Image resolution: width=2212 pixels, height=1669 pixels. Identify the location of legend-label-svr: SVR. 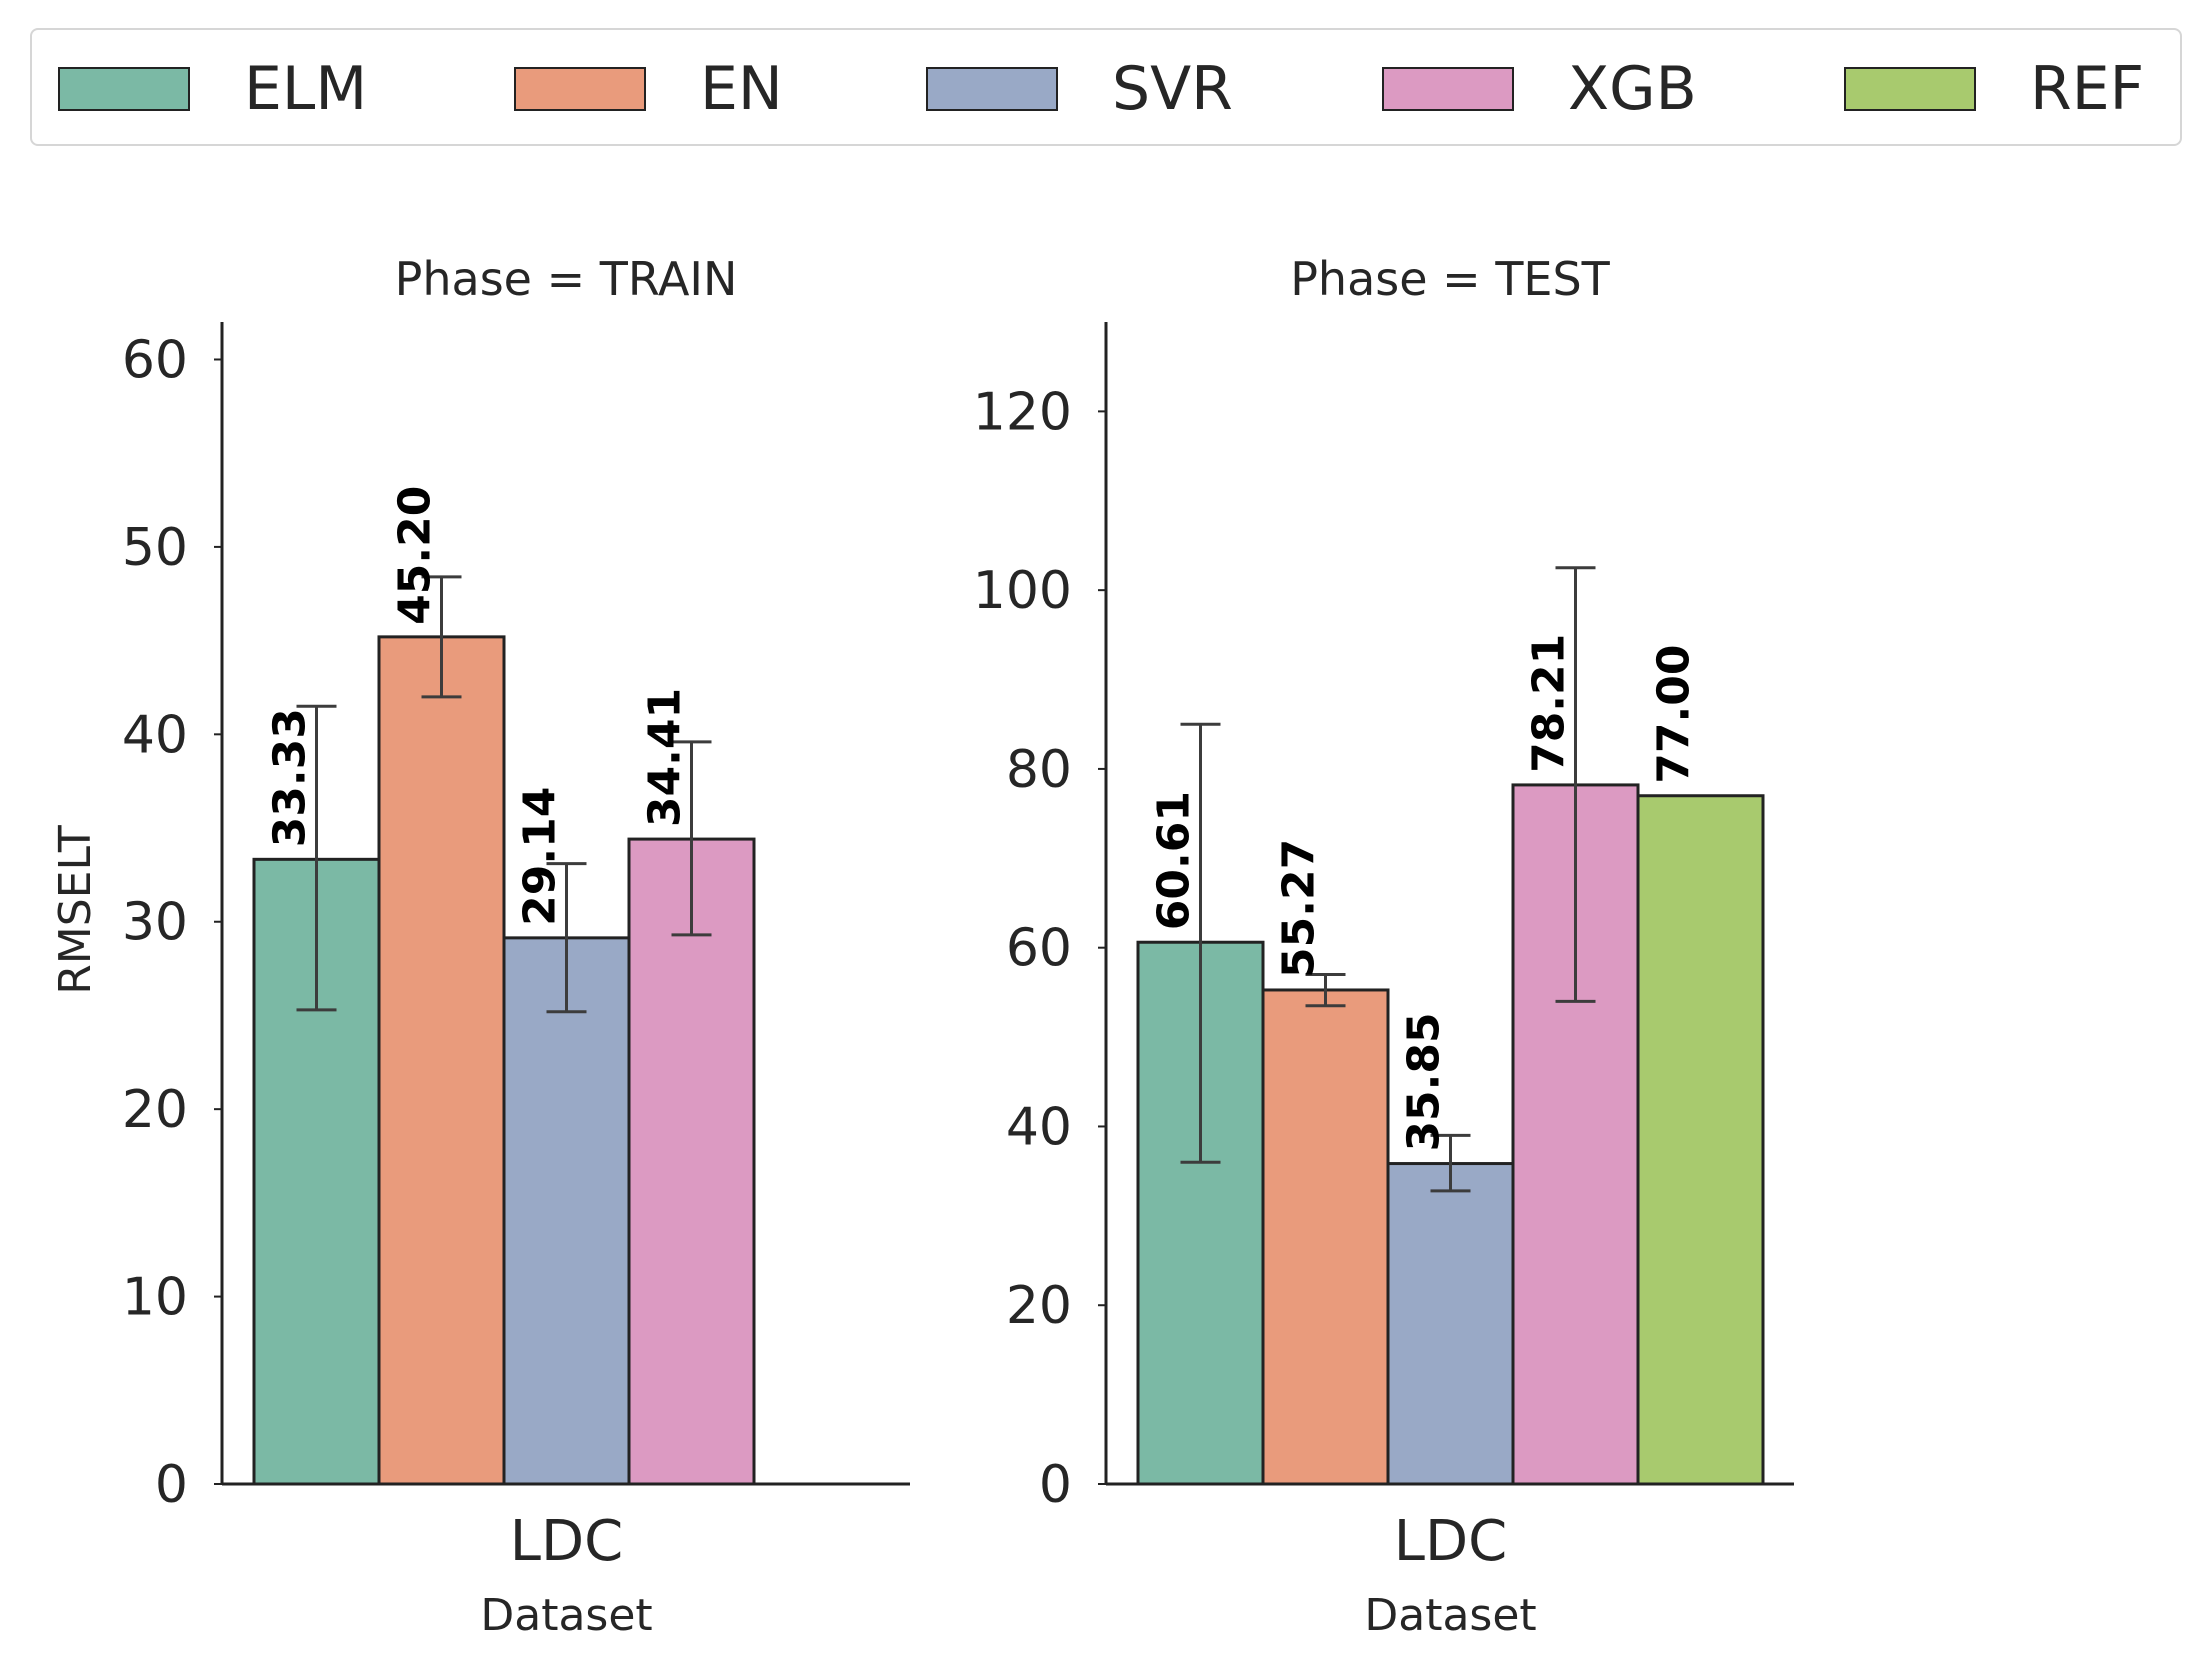
(1172, 89).